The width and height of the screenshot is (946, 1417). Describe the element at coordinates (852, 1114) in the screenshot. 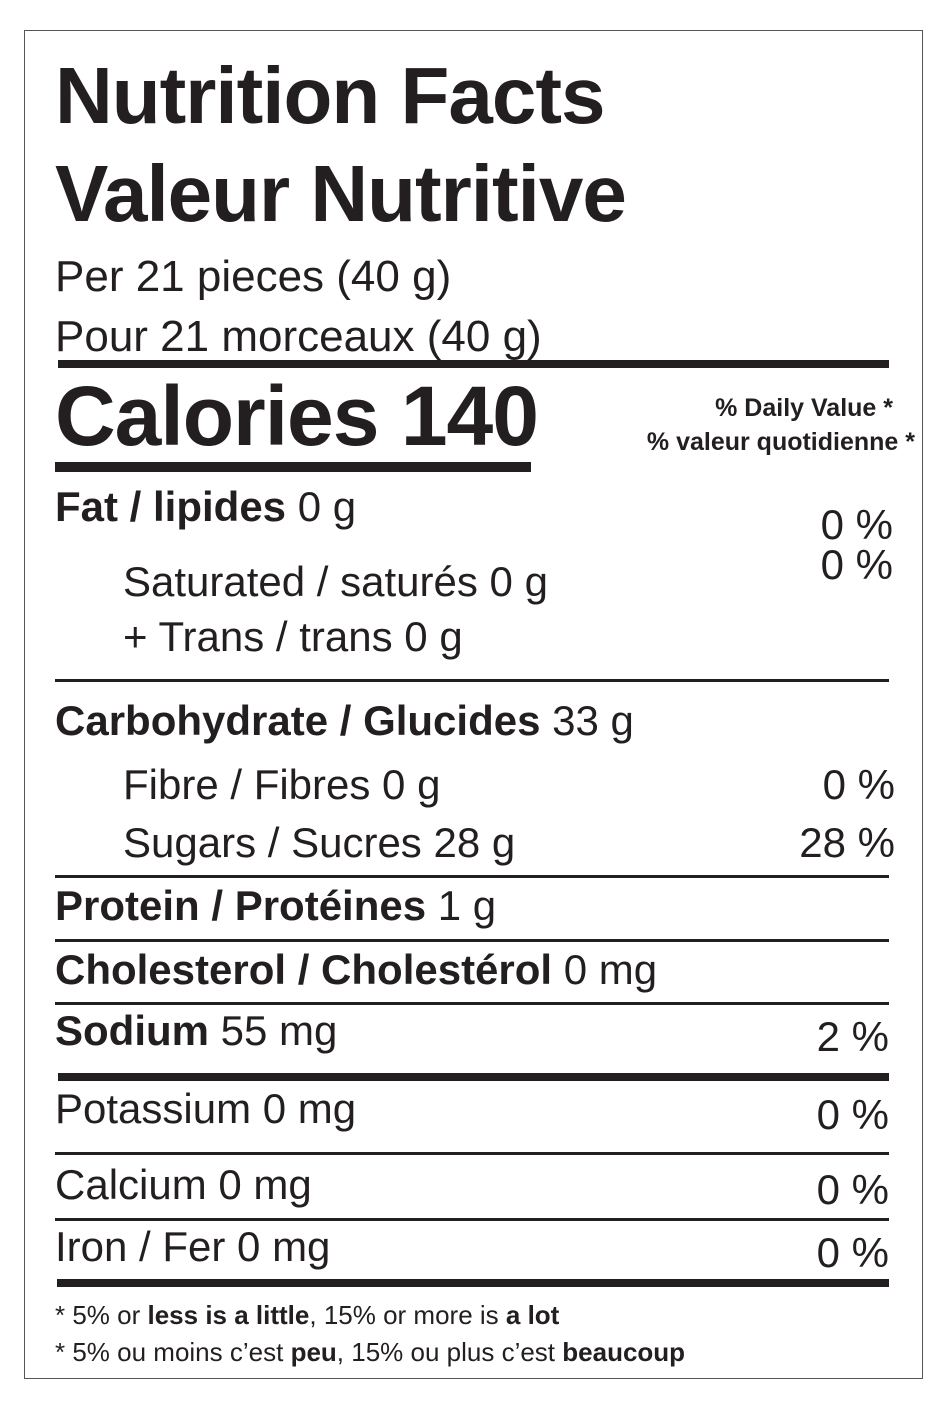

I see `potassium-dv: 0 %` at that location.